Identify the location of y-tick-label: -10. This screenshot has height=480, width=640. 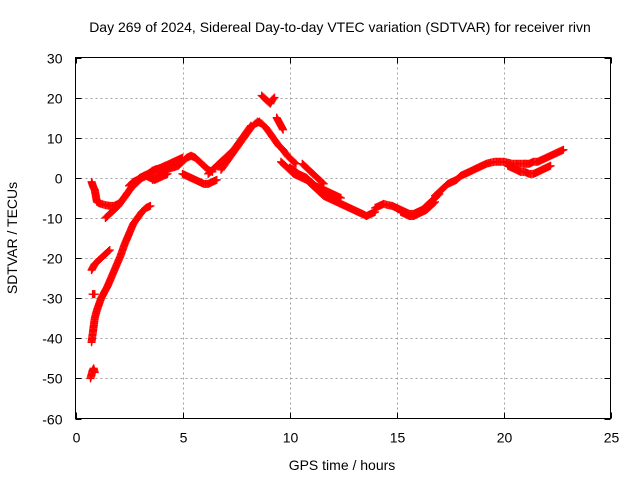
(52, 219).